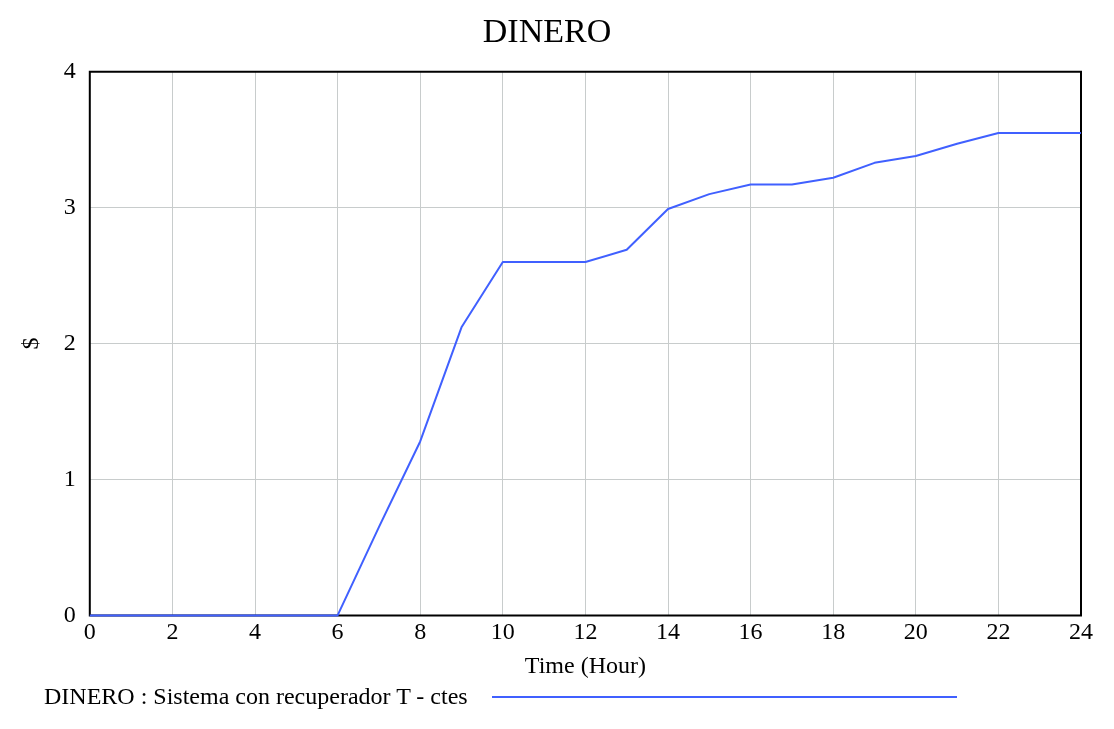 The image size is (1114, 729). Describe the element at coordinates (585, 631) in the screenshot. I see `x-tick-label: 12` at that location.